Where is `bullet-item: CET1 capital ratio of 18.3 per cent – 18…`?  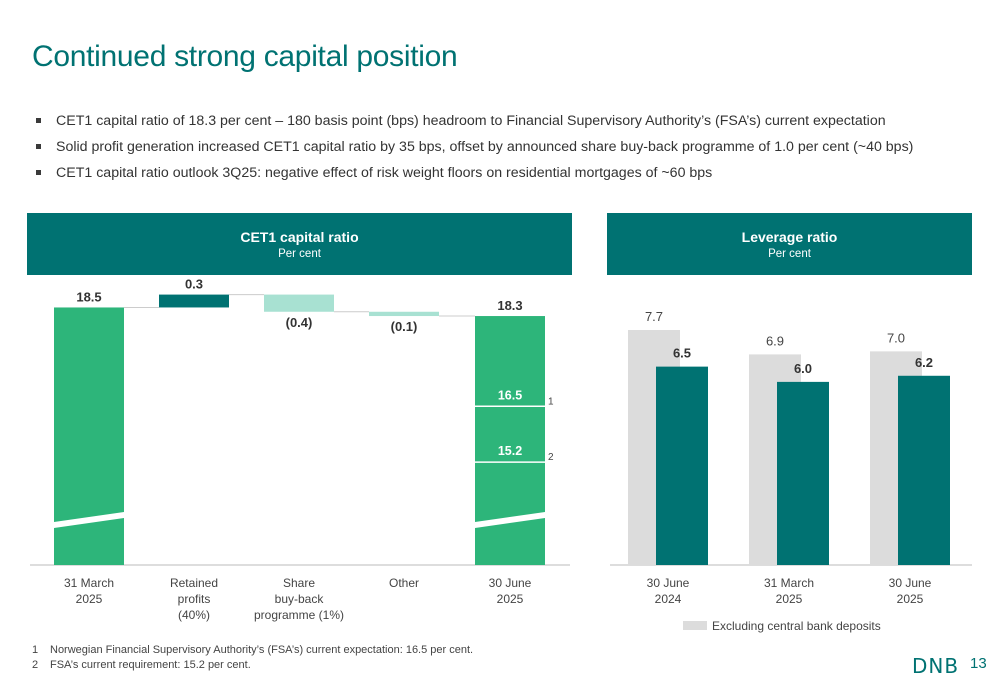
bullet-item: CET1 capital ratio of 18.3 per cent – 18… is located at coordinates (474, 121).